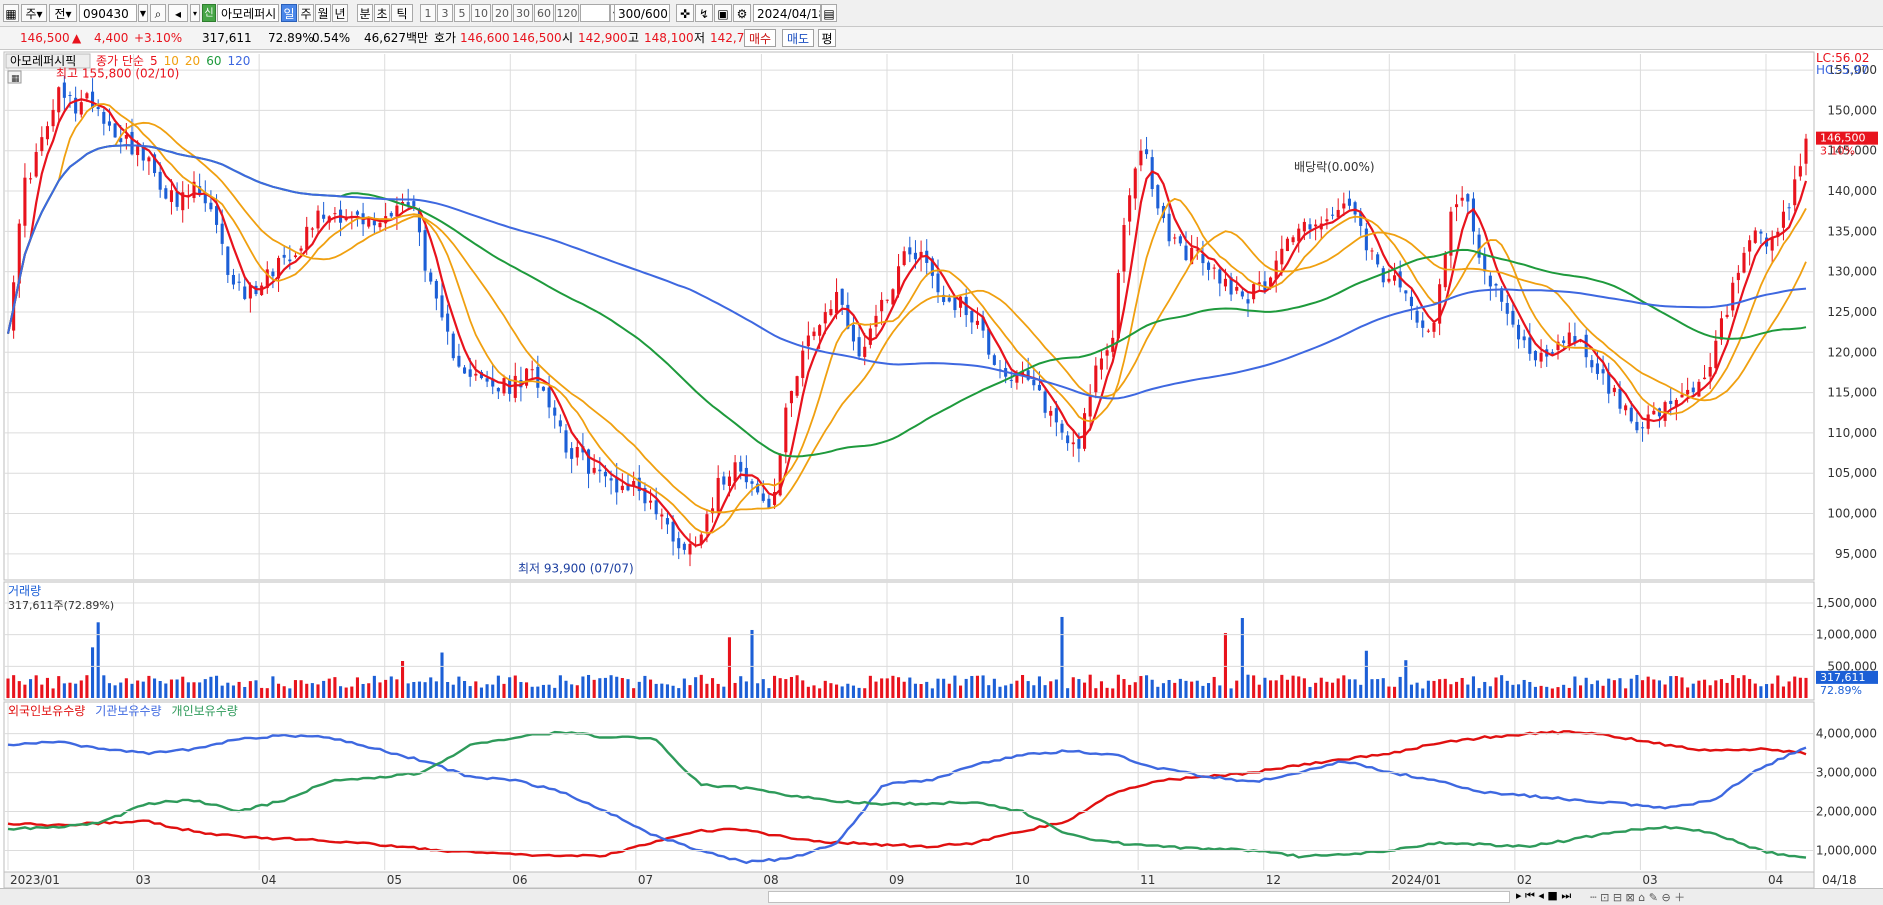  I want to click on holdings-legend-item: 개인보유수량, so click(205, 711).